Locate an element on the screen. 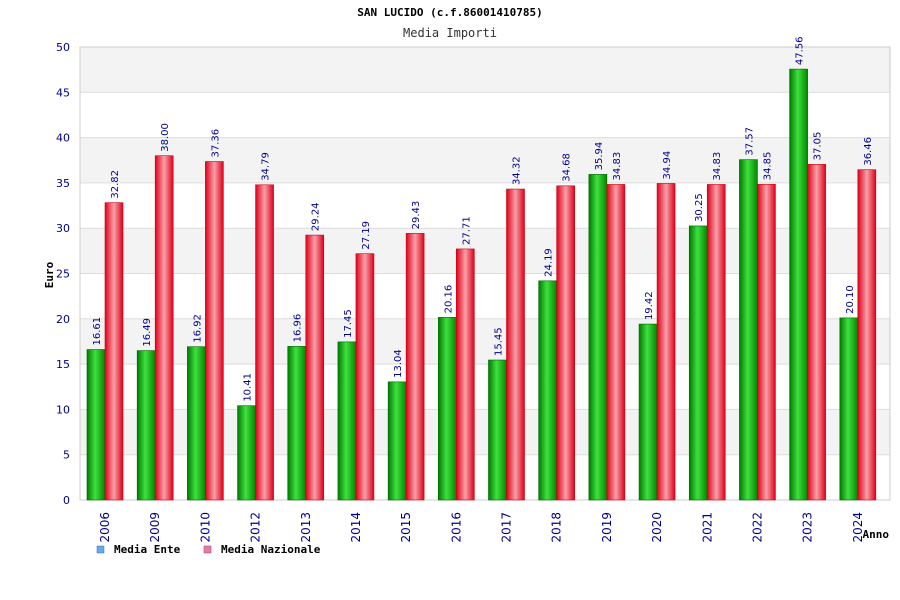  bar-media-nazionale-2021 is located at coordinates (716, 342).